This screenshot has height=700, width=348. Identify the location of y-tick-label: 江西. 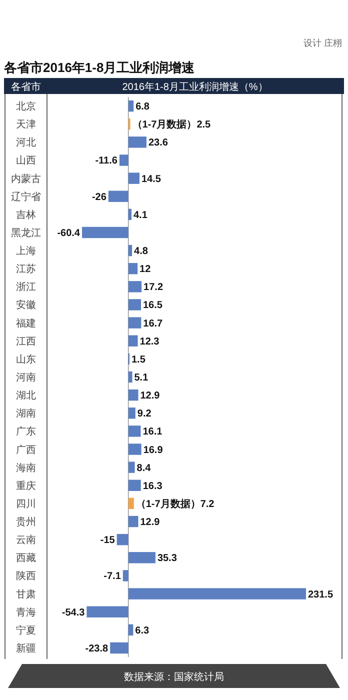
(26, 341).